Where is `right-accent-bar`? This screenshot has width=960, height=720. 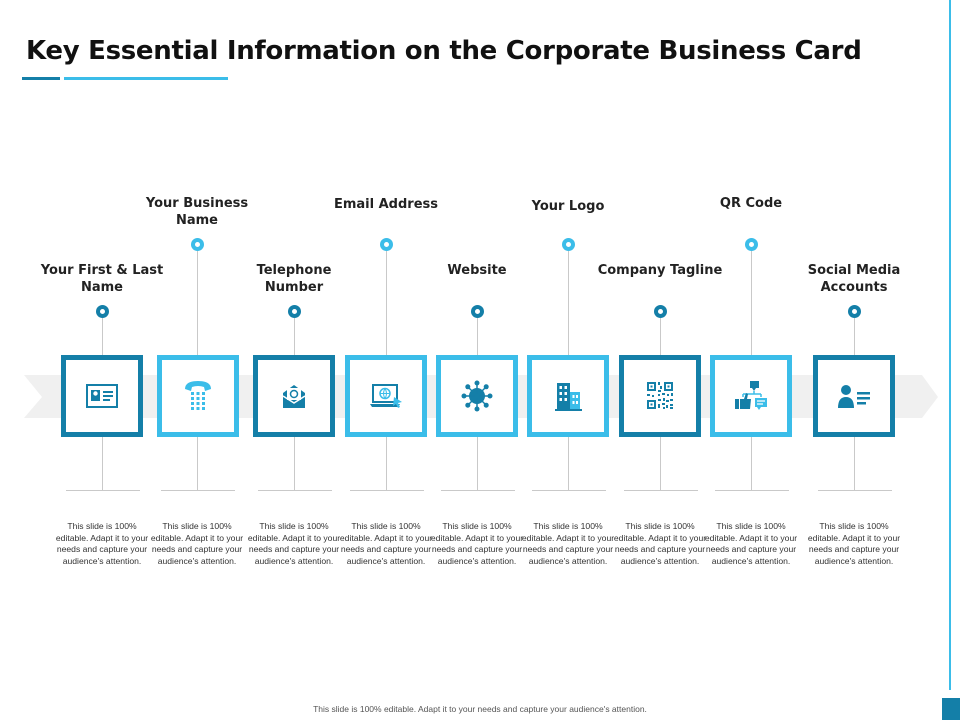
right-accent-bar is located at coordinates (950, 345).